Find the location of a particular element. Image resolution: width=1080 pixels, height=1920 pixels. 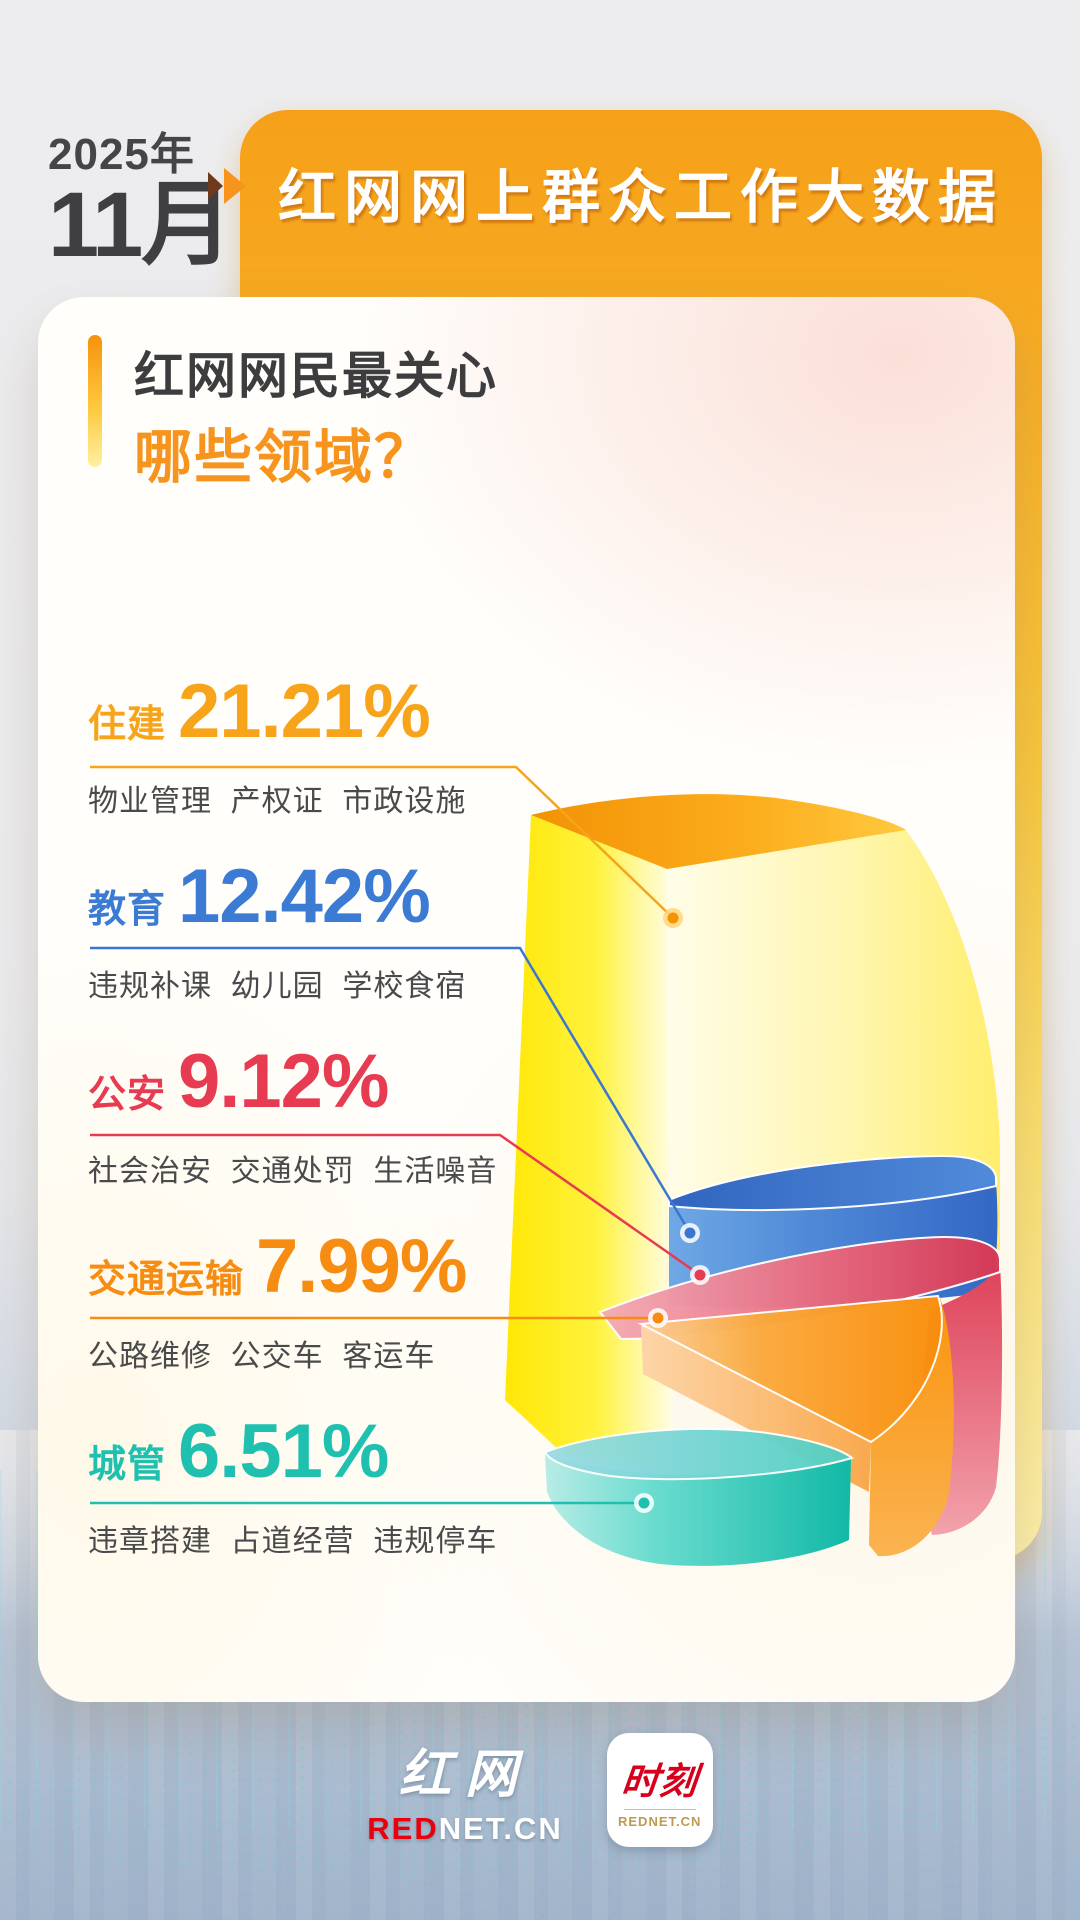

category-percent: 7.99% is located at coordinates (361, 1266).